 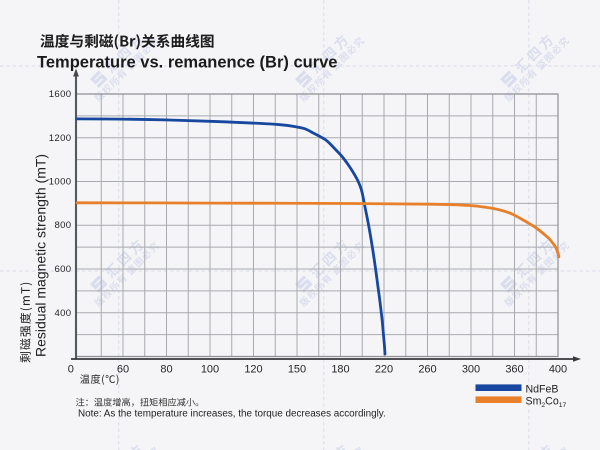 What do you see at coordinates (210, 369) in the screenshot?
I see `svg-text: 100` at bounding box center [210, 369].